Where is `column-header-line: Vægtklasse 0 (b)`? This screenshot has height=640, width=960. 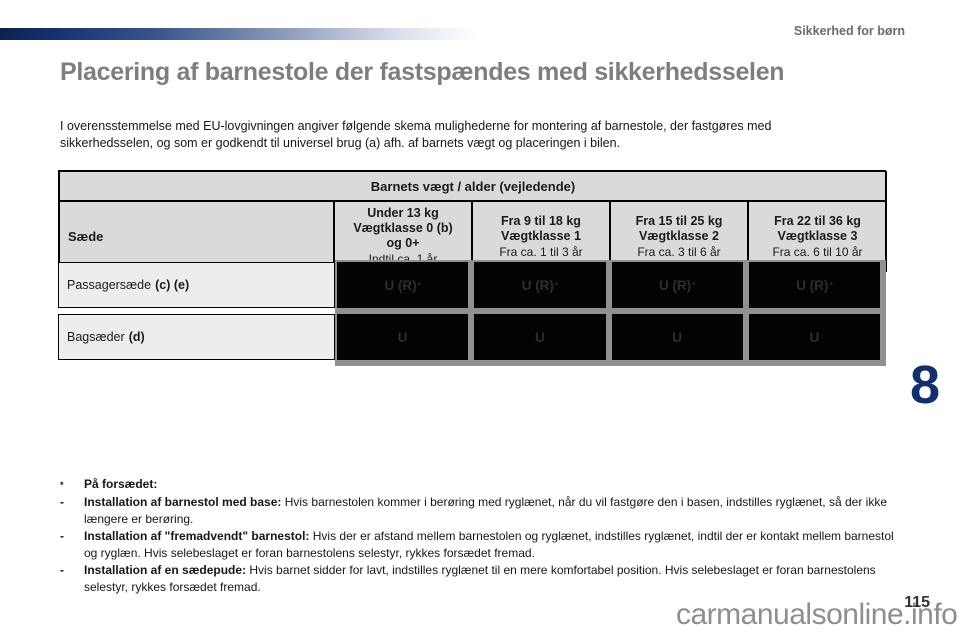 column-header-line: Vægtklasse 0 (b) is located at coordinates (403, 228).